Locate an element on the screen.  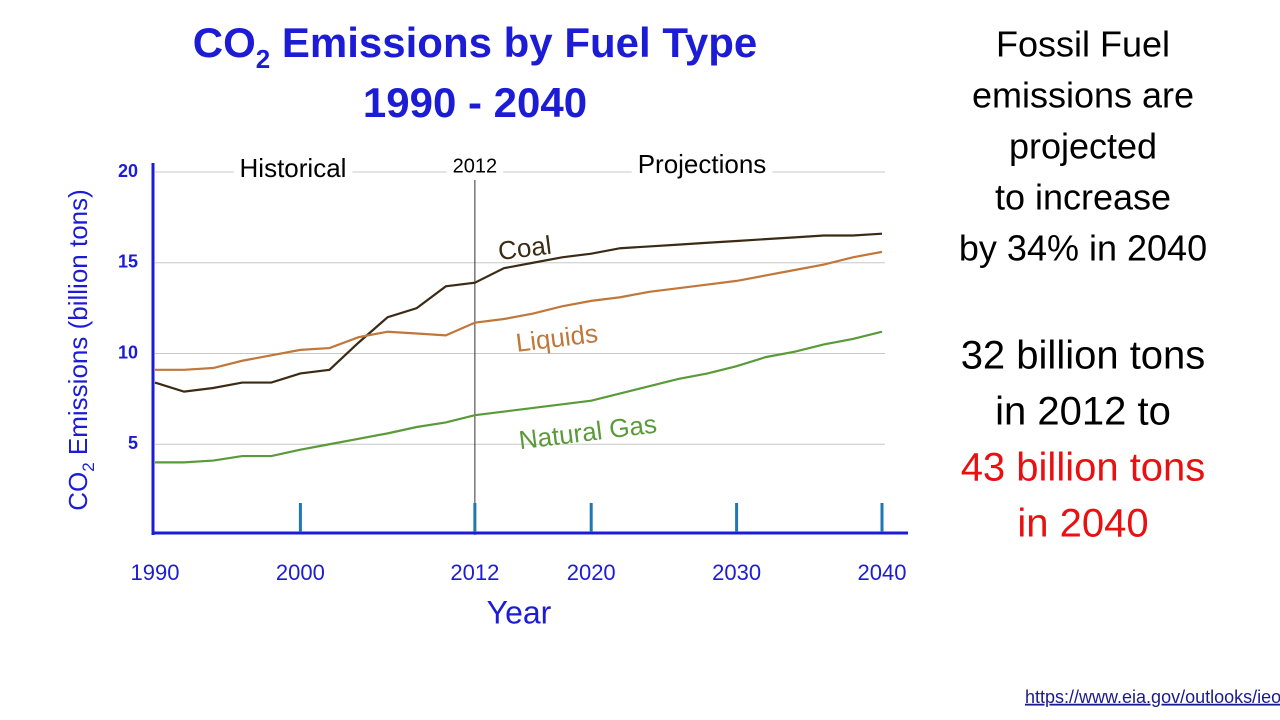
chart-subtitle: 1990 - 2040 is located at coordinates (475, 102).